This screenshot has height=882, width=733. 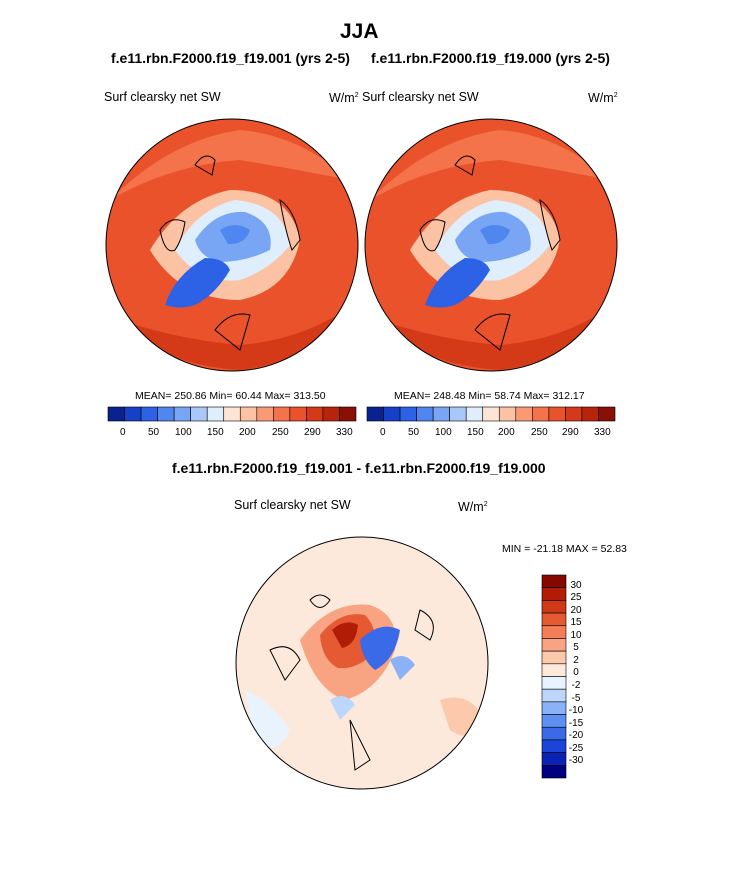 What do you see at coordinates (576, 735) in the screenshot?
I see `diff-tick: -20` at bounding box center [576, 735].